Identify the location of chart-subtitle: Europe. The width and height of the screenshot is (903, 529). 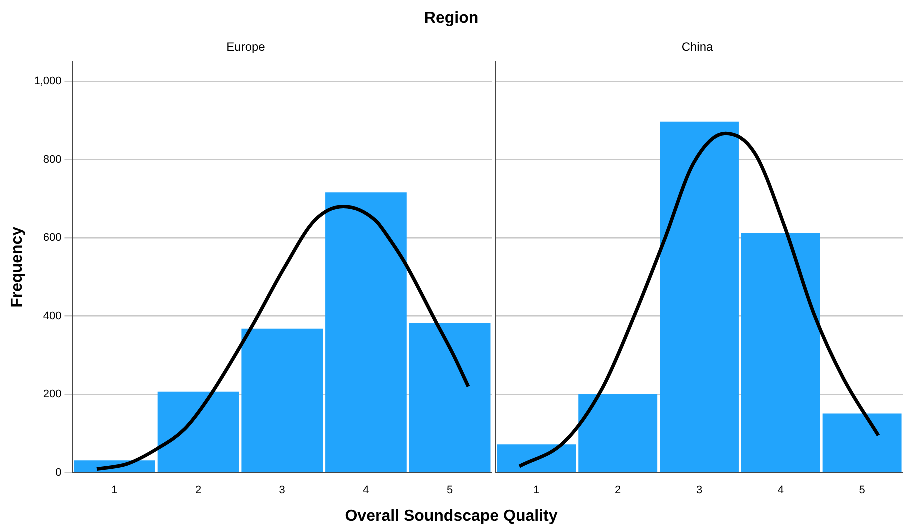
(246, 47).